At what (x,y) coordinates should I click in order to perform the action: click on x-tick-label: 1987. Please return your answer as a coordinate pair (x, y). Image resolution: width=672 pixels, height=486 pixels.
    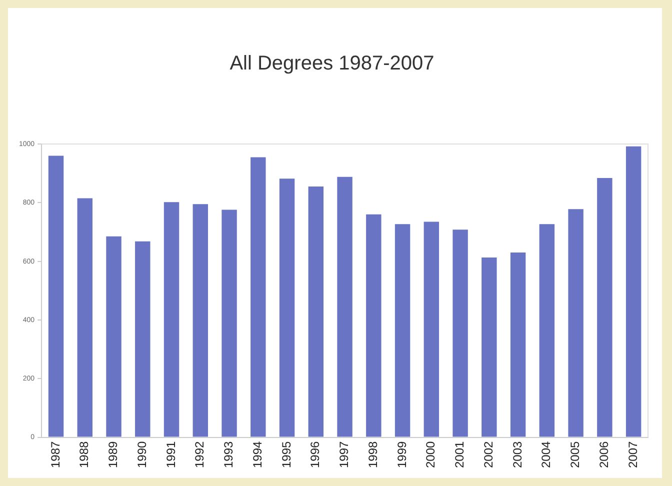
    Looking at the image, I should click on (55, 454).